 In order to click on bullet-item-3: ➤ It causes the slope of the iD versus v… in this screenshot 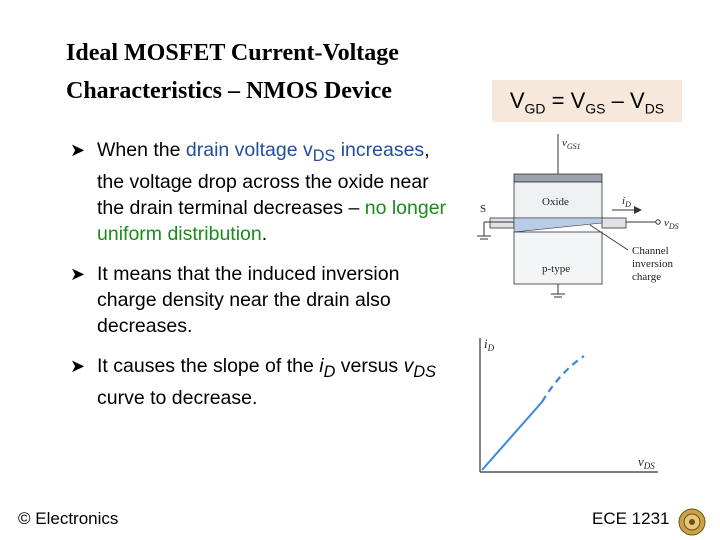, I will do `click(260, 382)`.